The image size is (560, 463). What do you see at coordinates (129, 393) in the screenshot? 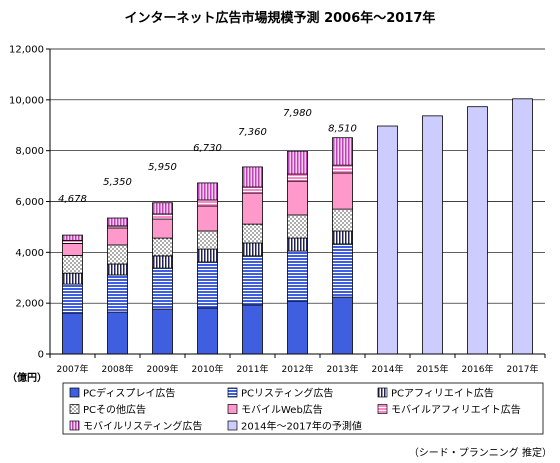
I see `legend-label: PCディスプレイ広告` at bounding box center [129, 393].